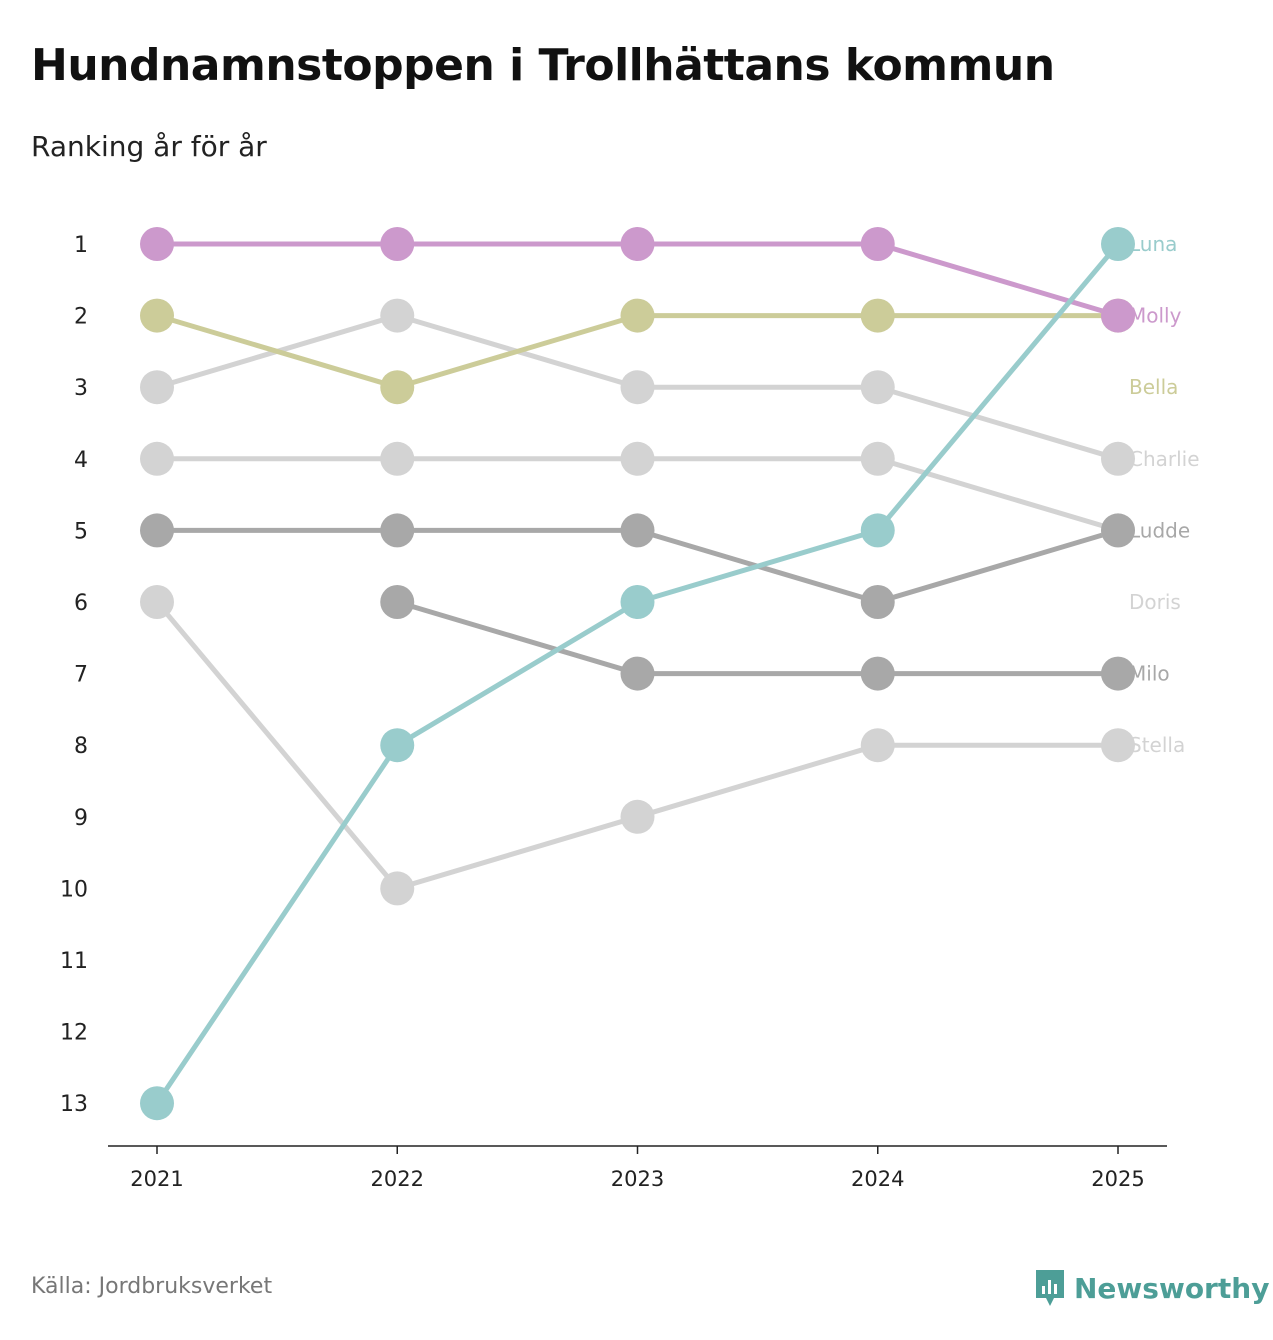  Describe the element at coordinates (1155, 602) in the screenshot. I see `end-label-doris: Doris` at that location.